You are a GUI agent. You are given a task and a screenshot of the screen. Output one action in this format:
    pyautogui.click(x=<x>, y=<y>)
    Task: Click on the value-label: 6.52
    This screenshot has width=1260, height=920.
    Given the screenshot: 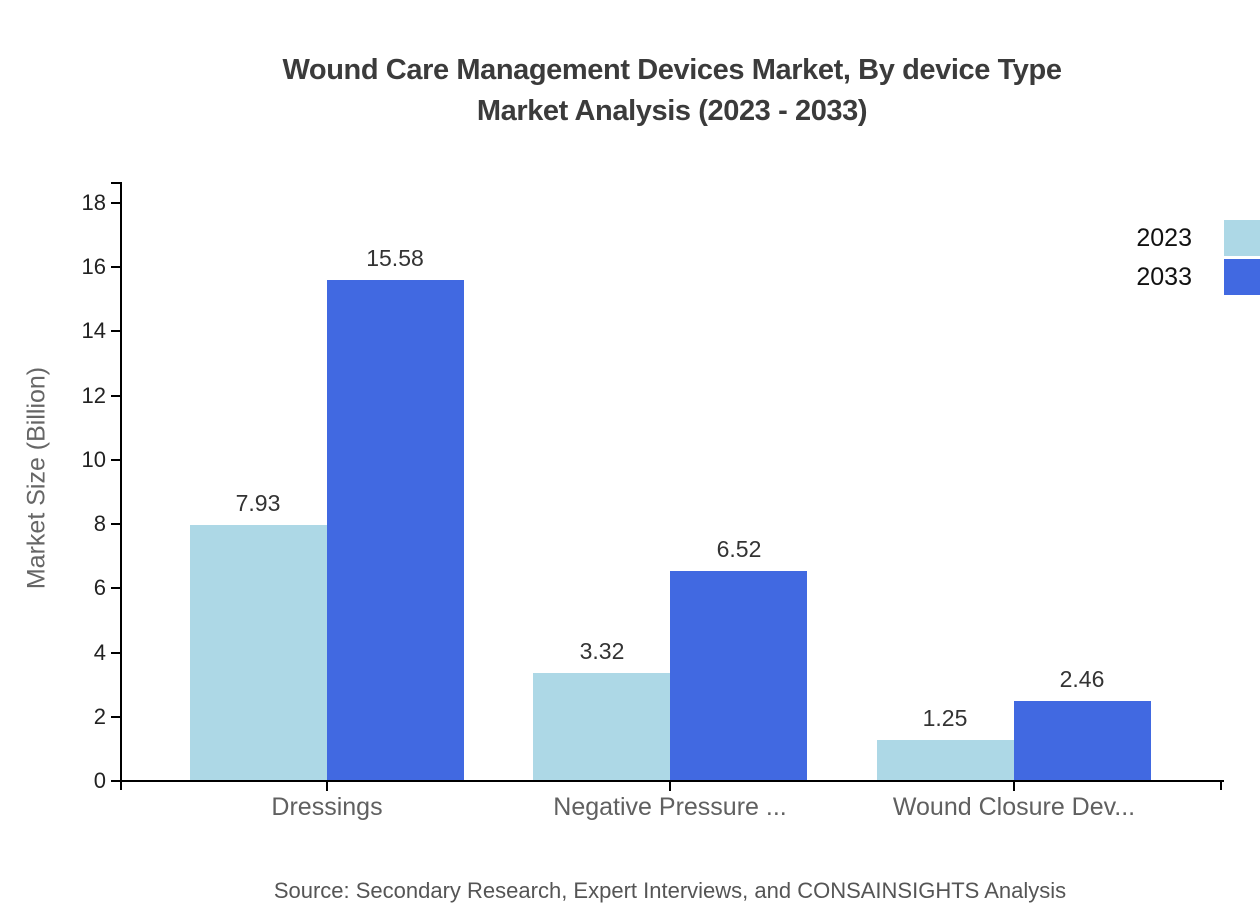 What is the action you would take?
    pyautogui.click(x=739, y=549)
    